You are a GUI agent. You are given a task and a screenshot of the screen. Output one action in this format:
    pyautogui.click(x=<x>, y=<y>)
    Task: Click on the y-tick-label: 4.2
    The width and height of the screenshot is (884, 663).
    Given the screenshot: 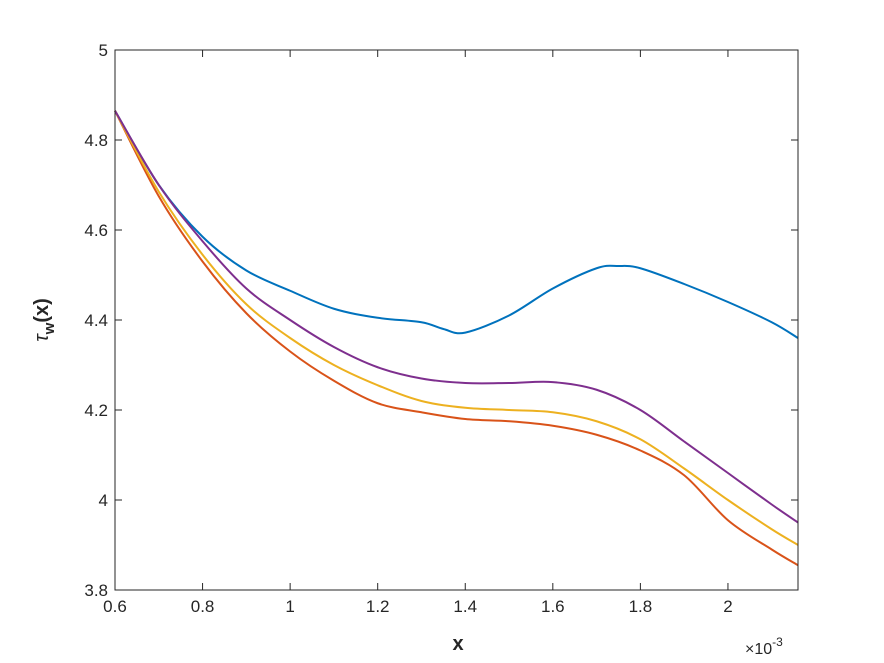 What is the action you would take?
    pyautogui.click(x=96, y=410)
    